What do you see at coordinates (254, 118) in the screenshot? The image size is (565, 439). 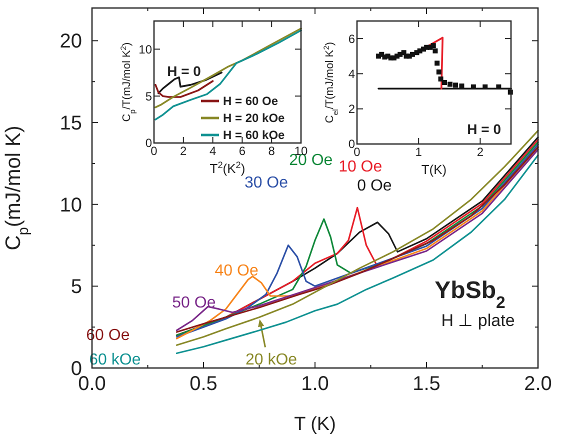 I see `legend-label: H = 20 kOe` at bounding box center [254, 118].